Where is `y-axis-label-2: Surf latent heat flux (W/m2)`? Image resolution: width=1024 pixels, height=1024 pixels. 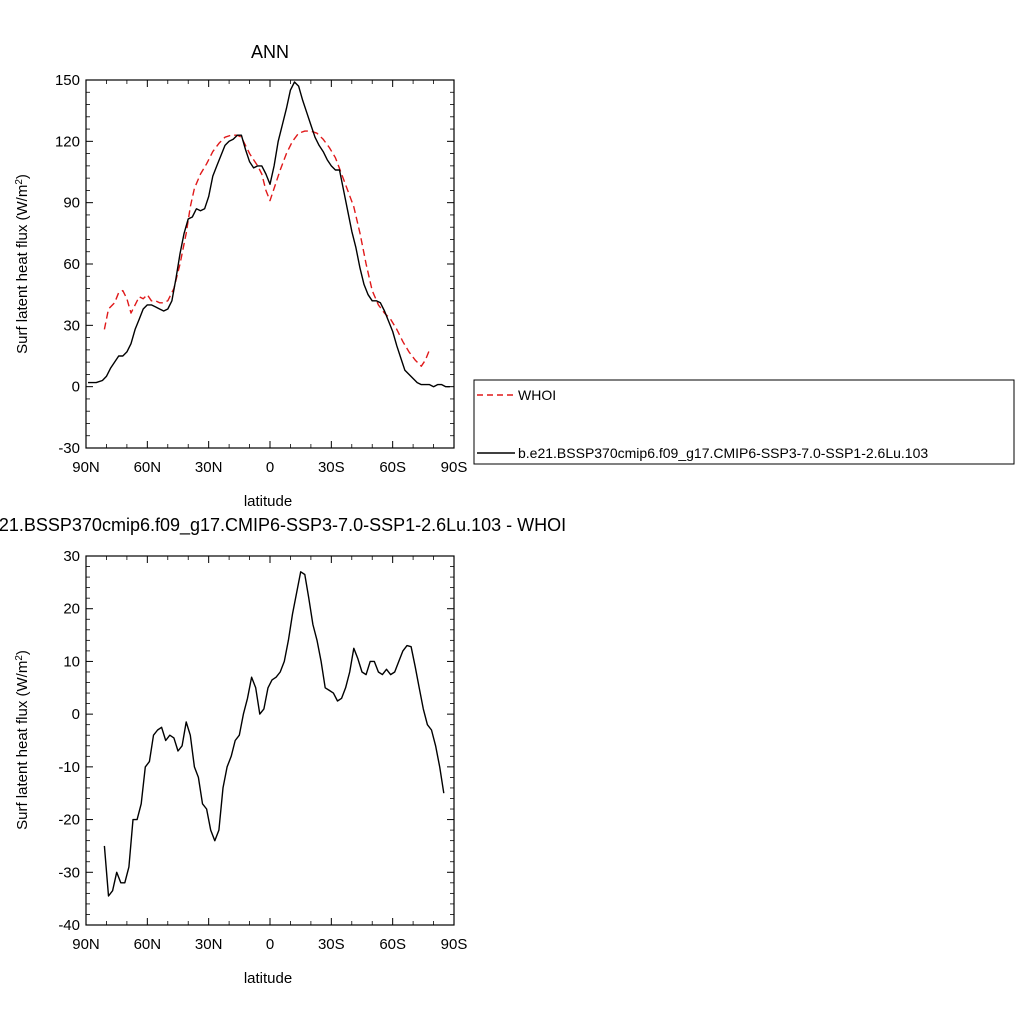
y-axis-label-2: Surf latent heat flux (W/m2) is located at coordinates (23, 740).